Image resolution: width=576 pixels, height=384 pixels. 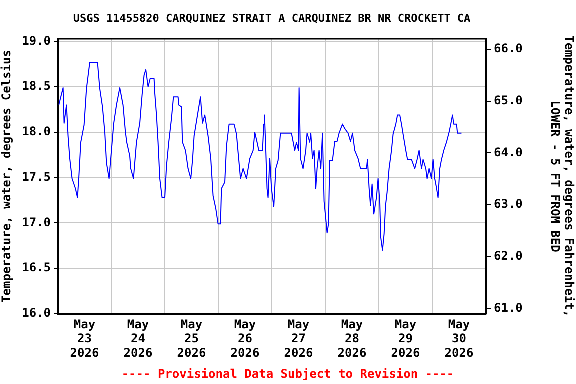 I want to click on y2-tick-label: 65.0, so click(x=508, y=100).